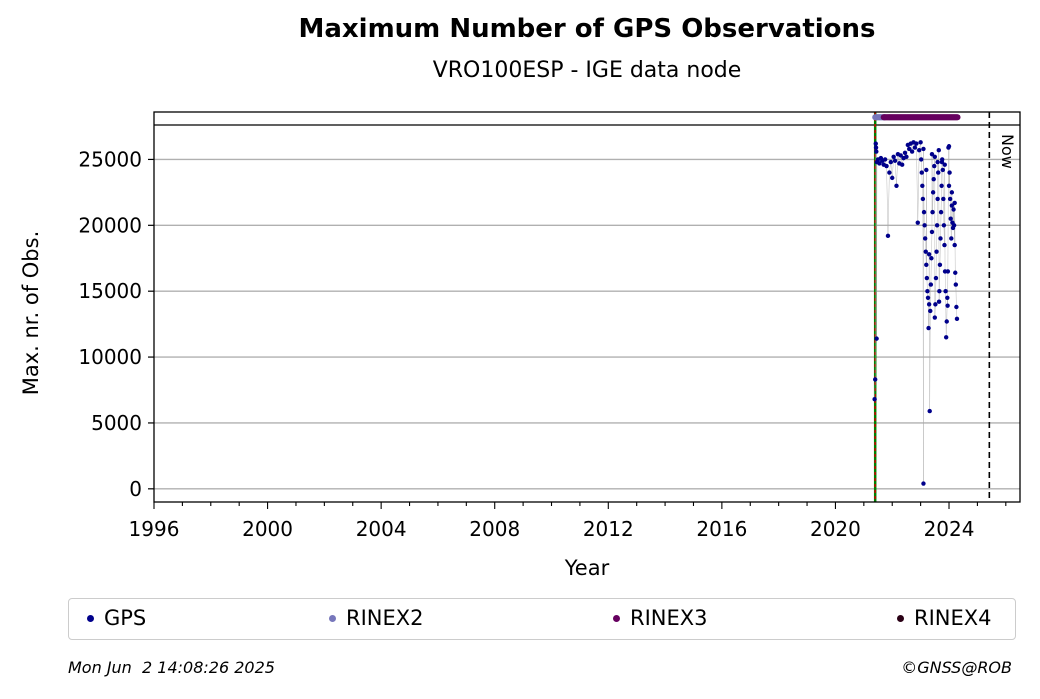 Image resolution: width=1040 pixels, height=699 pixels. I want to click on legend-label-gps: GPS, so click(125, 618).